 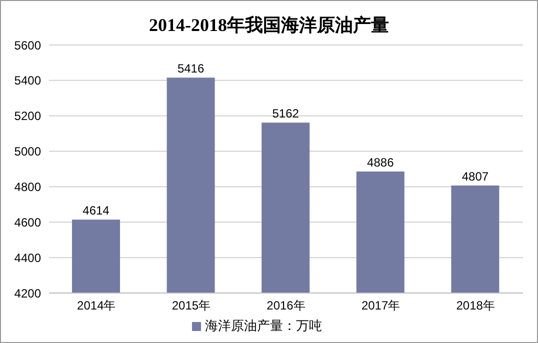 What do you see at coordinates (28, 293) in the screenshot?
I see `y-tick-label: 4200` at bounding box center [28, 293].